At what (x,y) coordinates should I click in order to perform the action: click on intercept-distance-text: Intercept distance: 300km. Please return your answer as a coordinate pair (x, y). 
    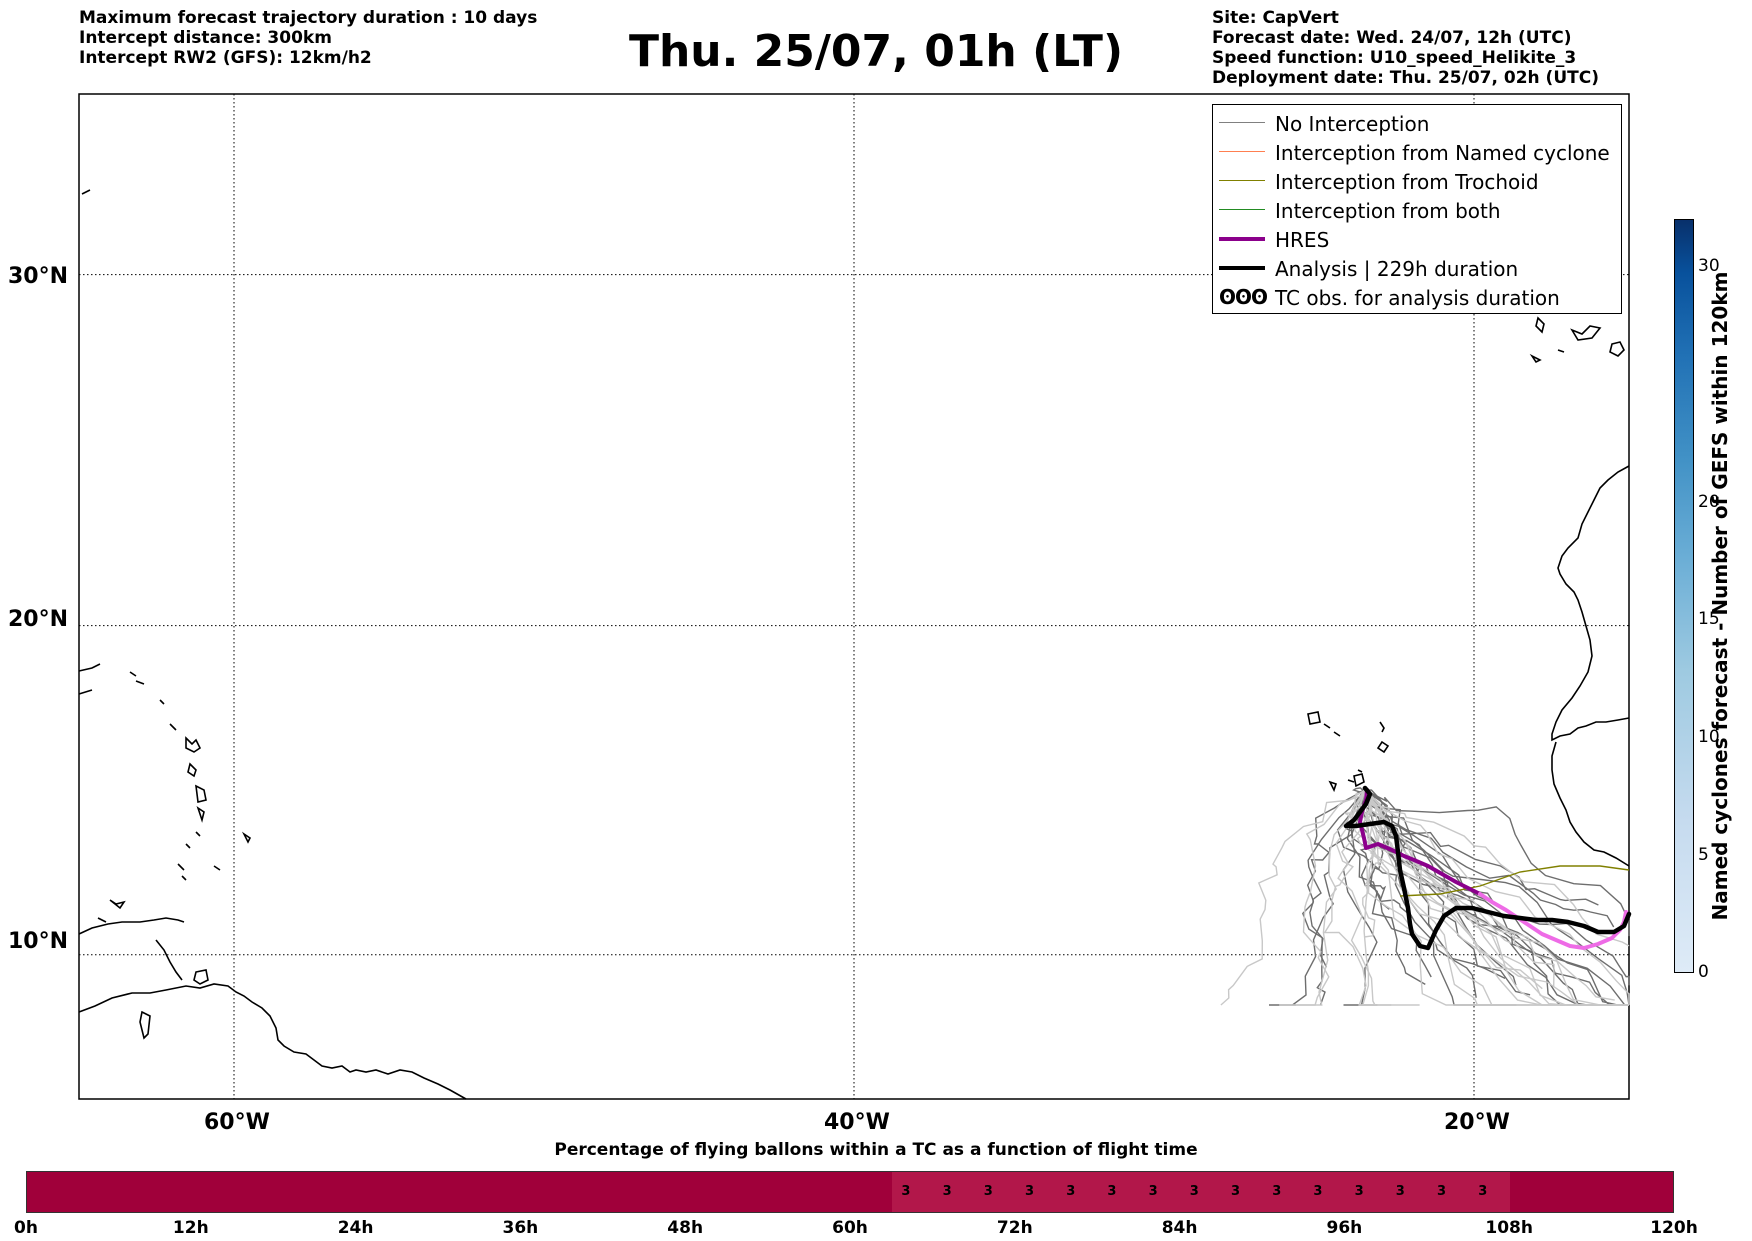
    Looking at the image, I should click on (205, 38).